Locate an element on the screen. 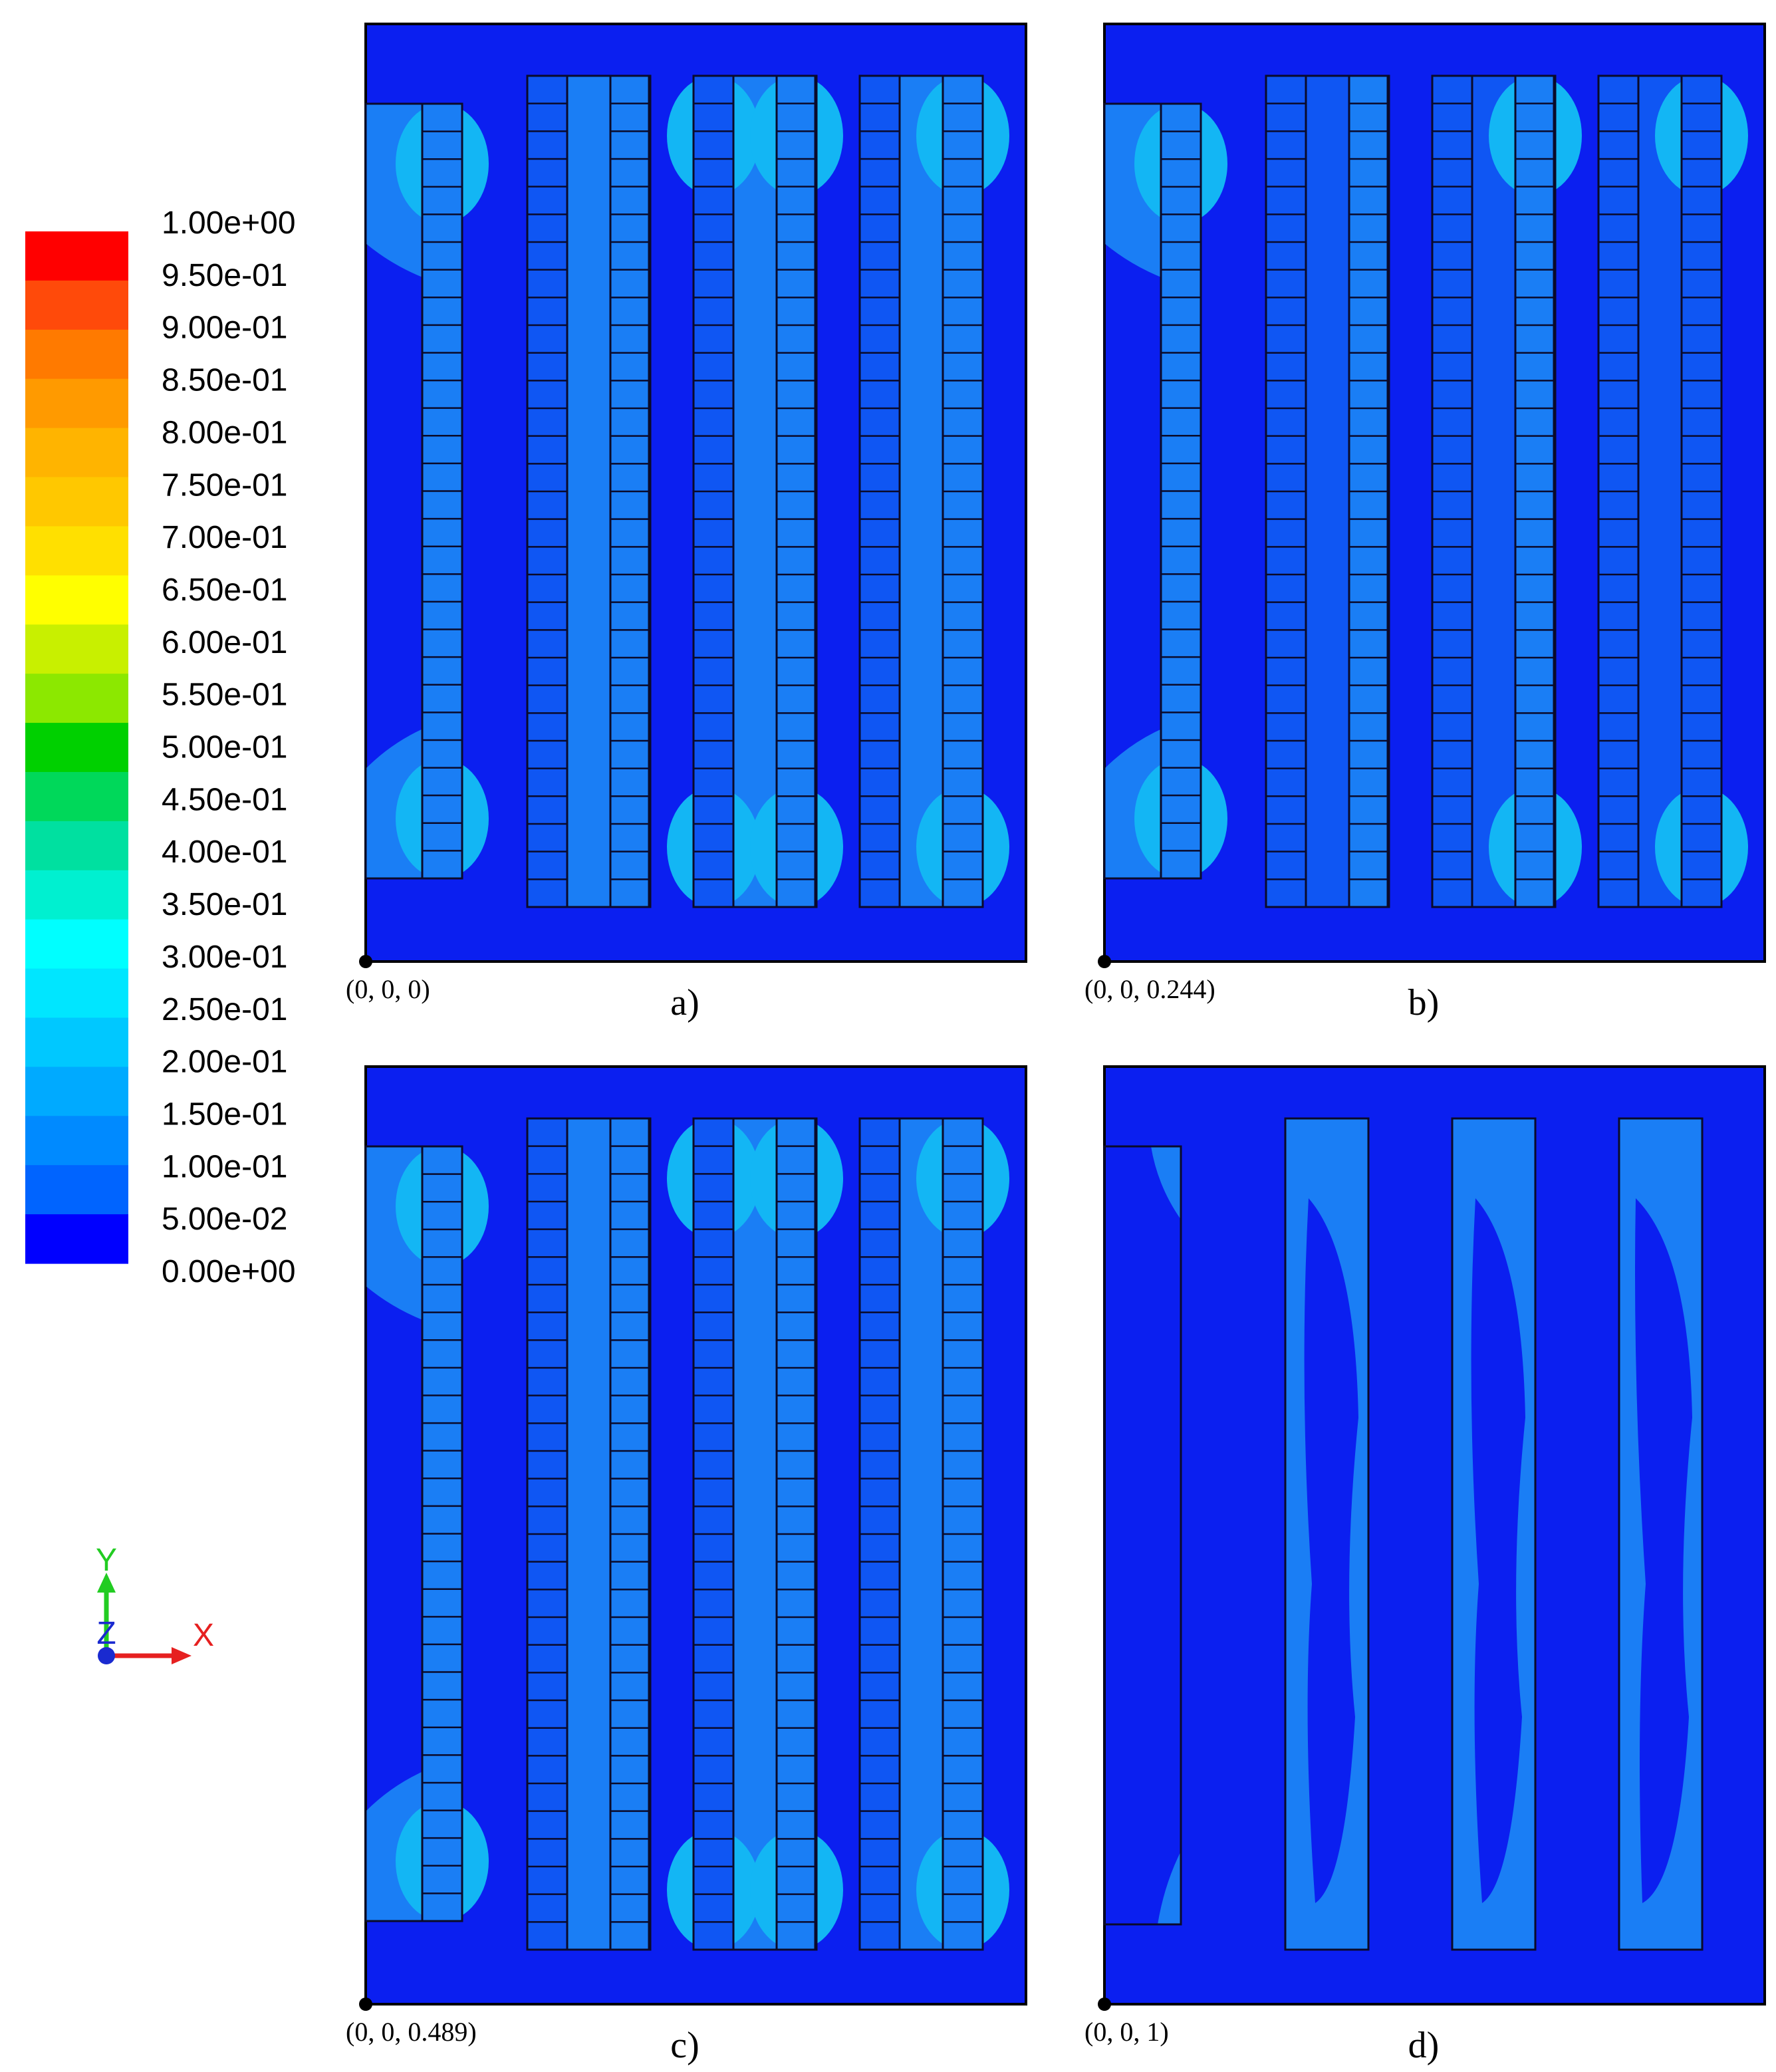 Image resolution: width=1776 pixels, height=2072 pixels. origin-coordinate-label: (0, 0, 0.489) is located at coordinates (411, 2032).